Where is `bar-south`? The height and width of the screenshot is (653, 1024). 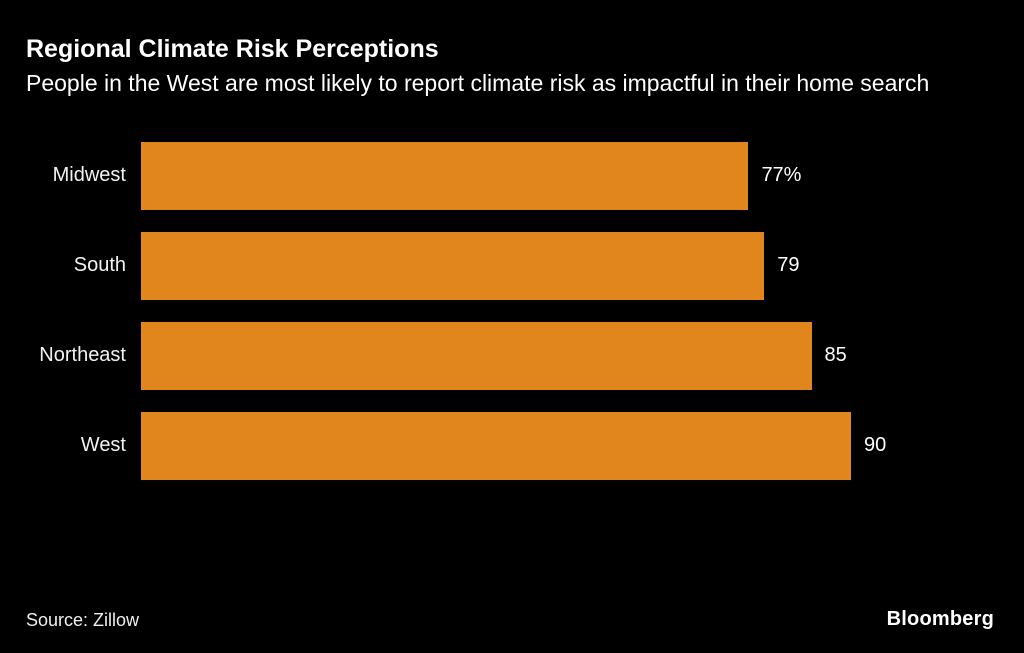 bar-south is located at coordinates (453, 265).